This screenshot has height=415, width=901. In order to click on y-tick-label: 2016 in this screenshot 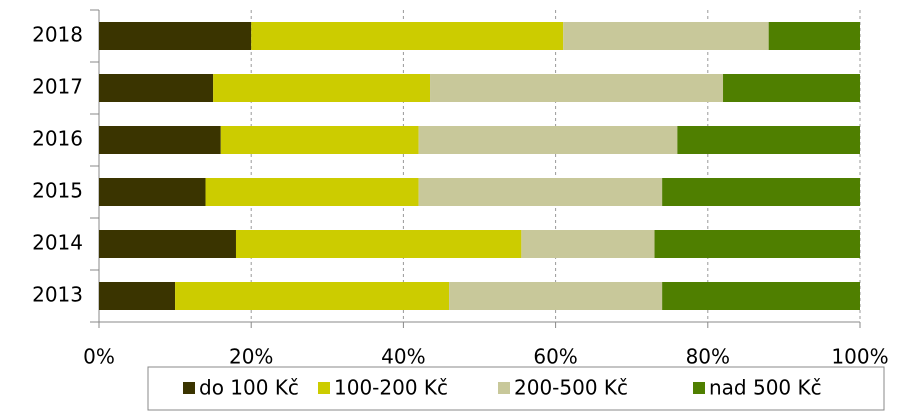, I will do `click(57, 139)`.